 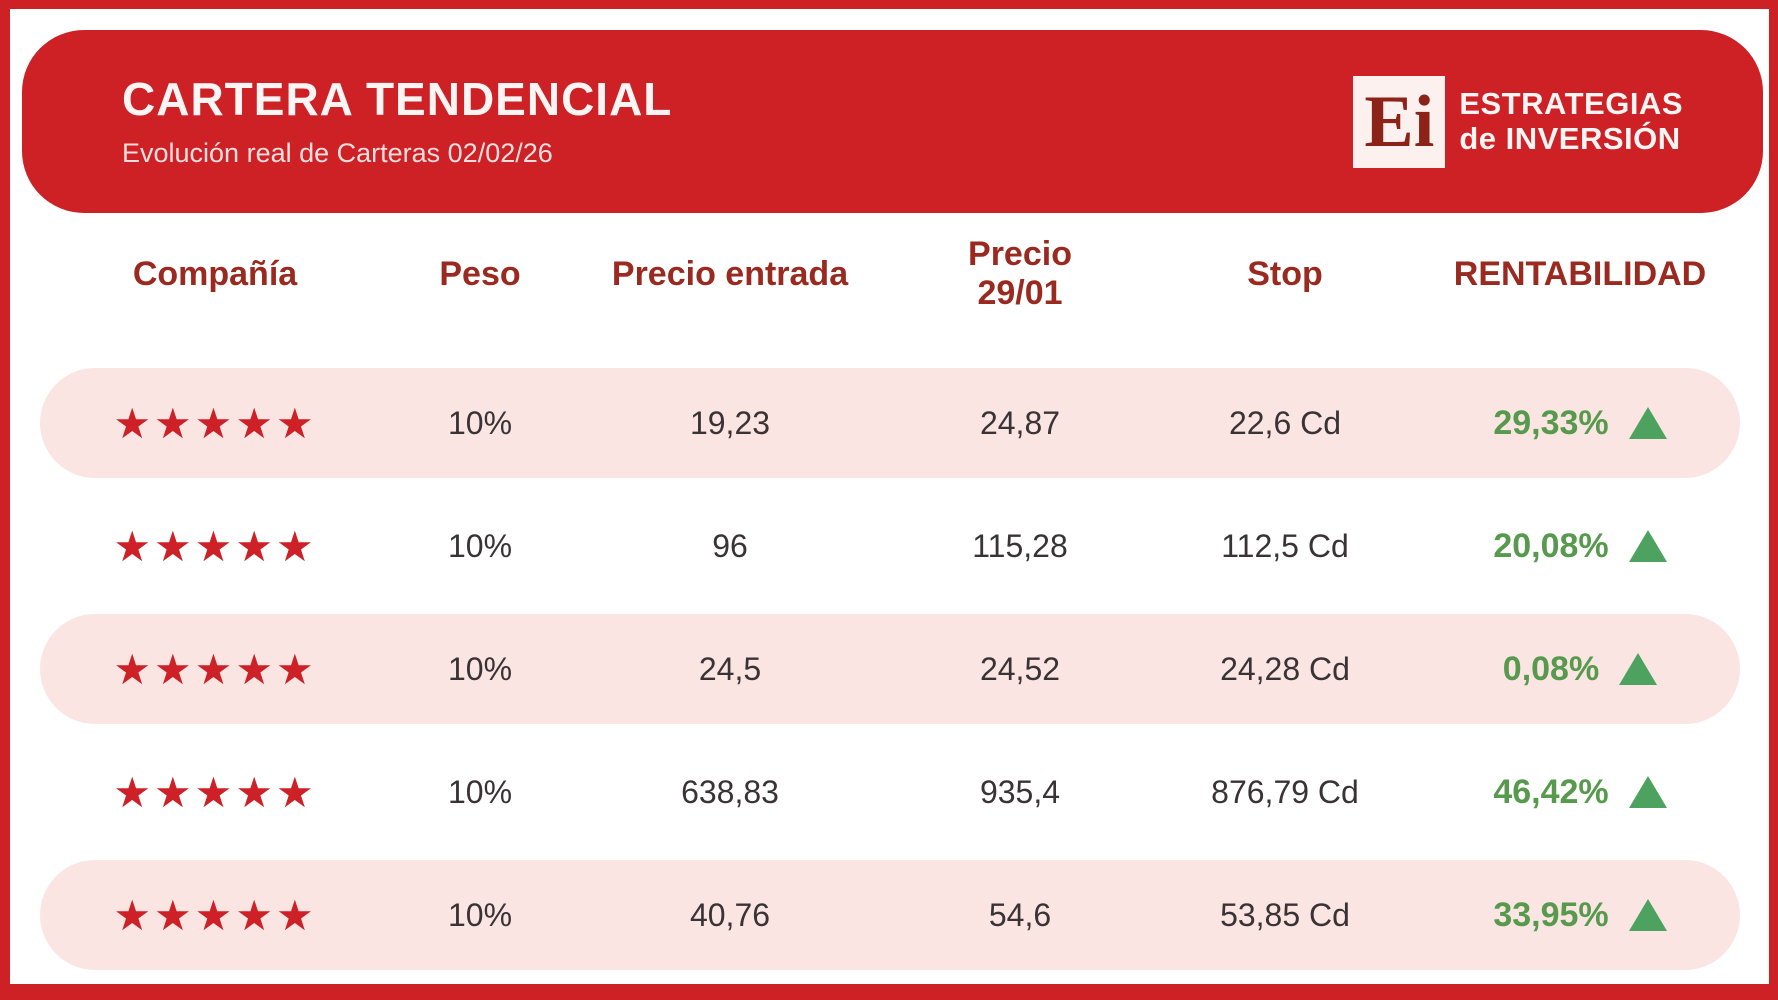 What do you see at coordinates (1020, 914) in the screenshot?
I see `precio-2901-value: 54,6` at bounding box center [1020, 914].